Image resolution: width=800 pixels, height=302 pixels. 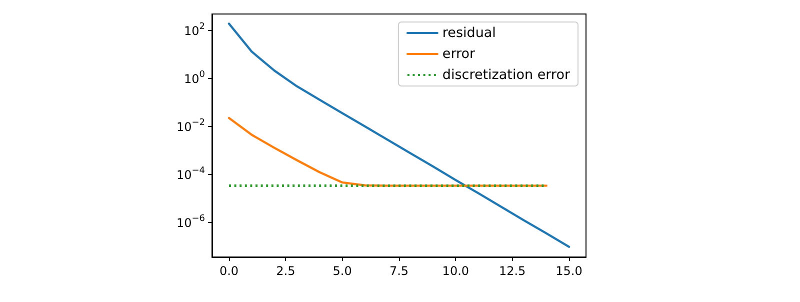 I want to click on legend-label: discretization error, so click(x=506, y=75).